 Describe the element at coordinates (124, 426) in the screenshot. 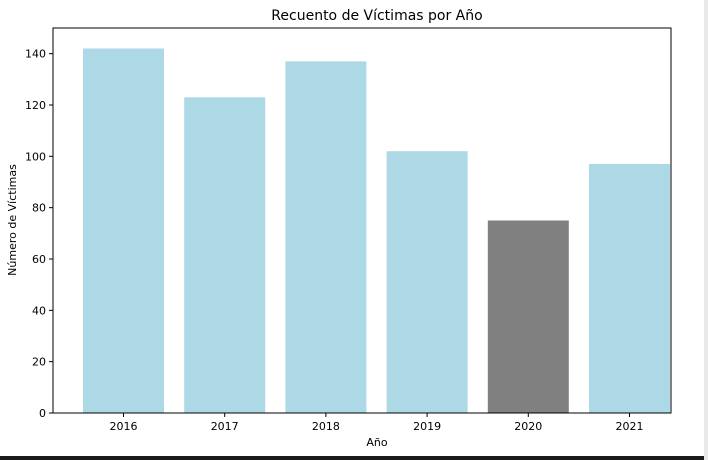

I see `x-tick-label-2016: 2016` at that location.